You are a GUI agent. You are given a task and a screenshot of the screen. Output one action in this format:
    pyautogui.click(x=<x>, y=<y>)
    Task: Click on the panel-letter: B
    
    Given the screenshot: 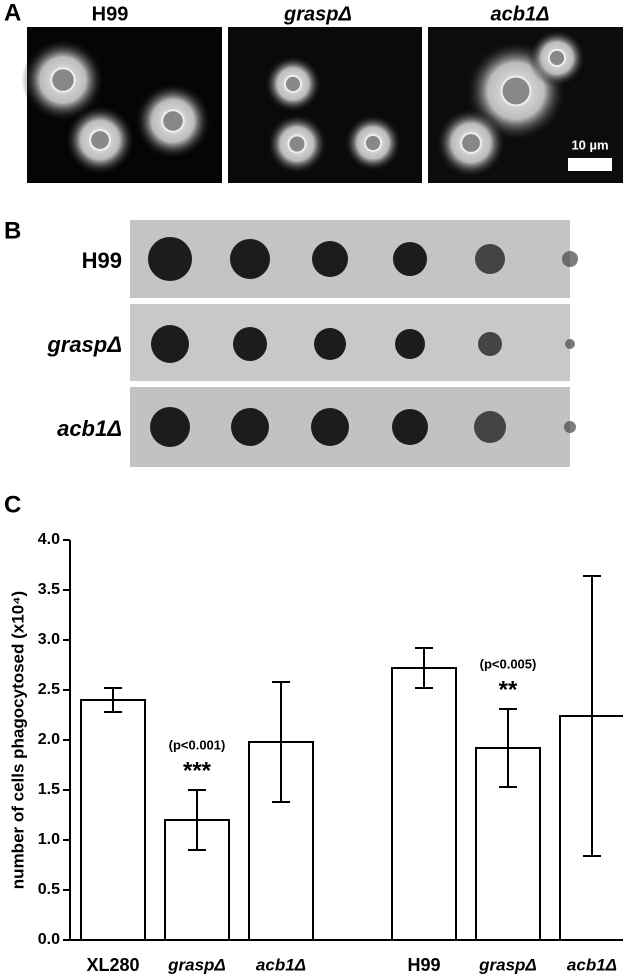 What is the action you would take?
    pyautogui.click(x=12, y=230)
    